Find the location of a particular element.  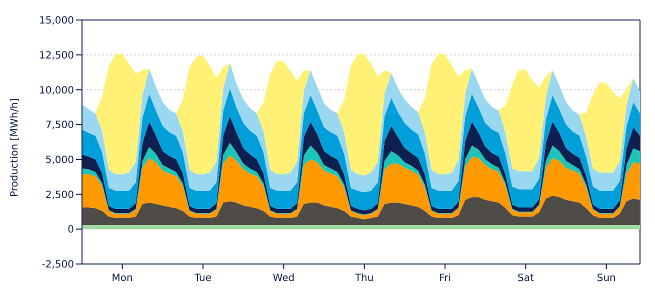

x-tick-label: Mon is located at coordinates (122, 278).